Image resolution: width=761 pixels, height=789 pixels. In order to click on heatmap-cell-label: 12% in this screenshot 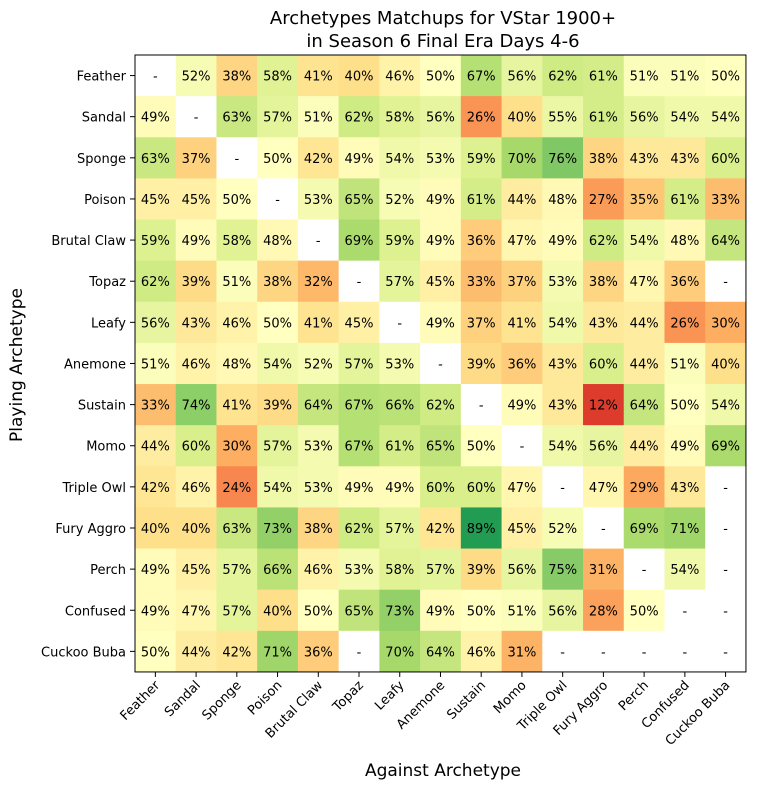, I will do `click(603, 406)`.